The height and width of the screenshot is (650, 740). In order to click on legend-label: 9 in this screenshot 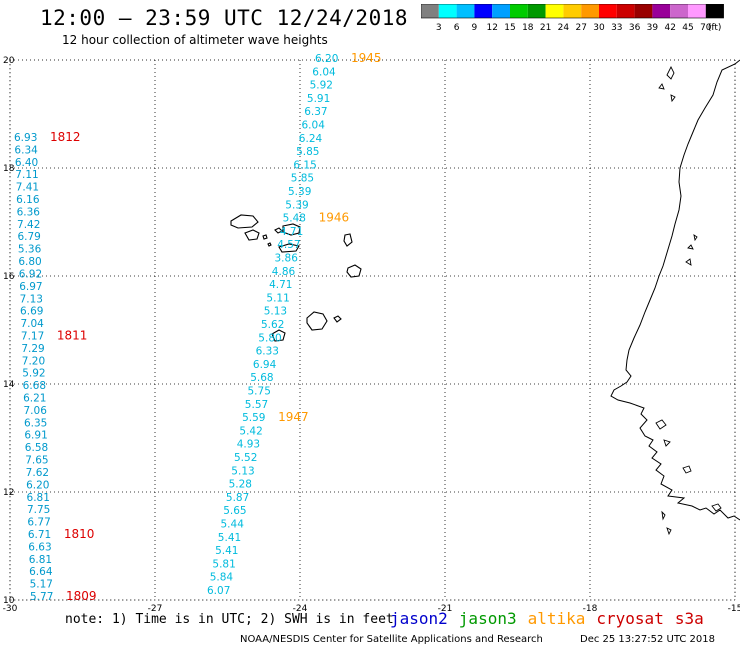, I will do `click(475, 28)`.